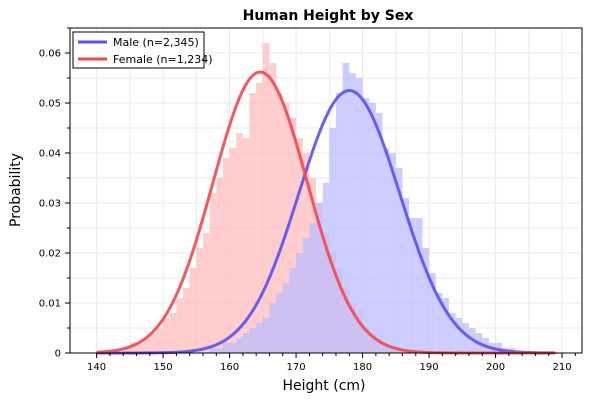  What do you see at coordinates (50, 254) in the screenshot?
I see `y-tick-label: 0.02` at bounding box center [50, 254].